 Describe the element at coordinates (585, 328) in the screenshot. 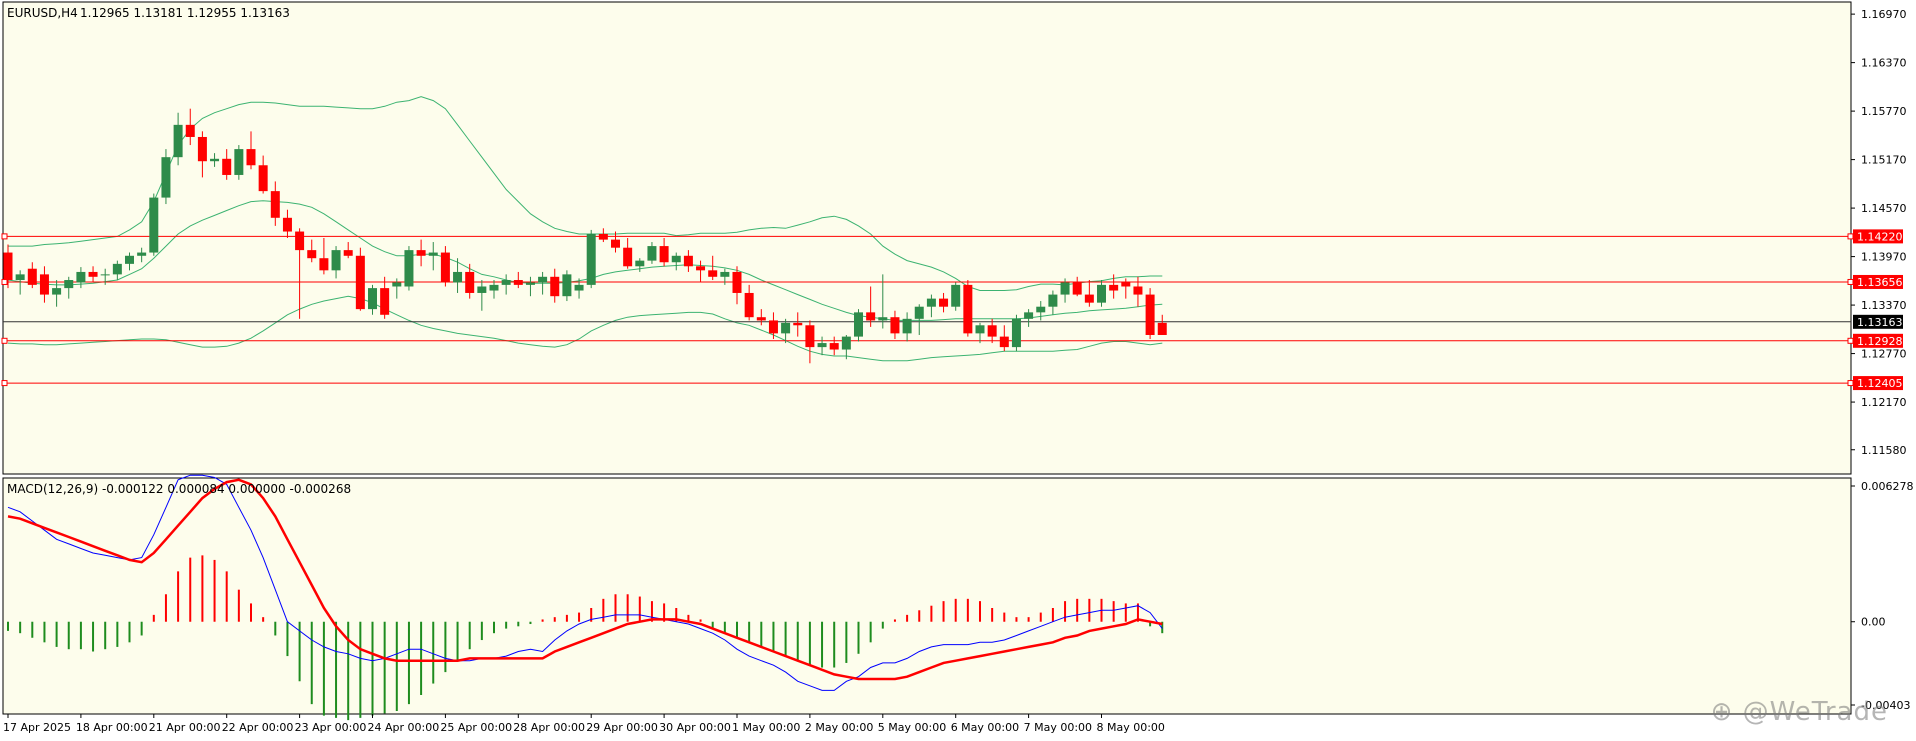

I see `bollinger-lower-line` at that location.